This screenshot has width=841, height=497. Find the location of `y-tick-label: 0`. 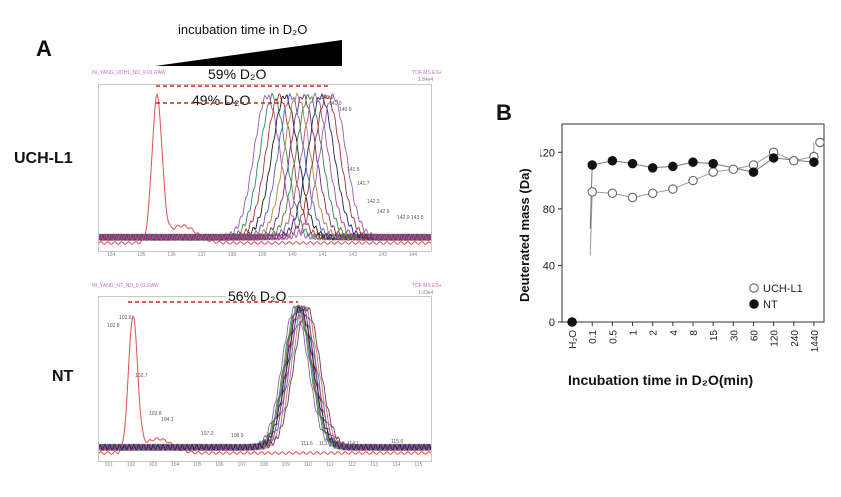

y-tick-label: 0 is located at coordinates (552, 323).